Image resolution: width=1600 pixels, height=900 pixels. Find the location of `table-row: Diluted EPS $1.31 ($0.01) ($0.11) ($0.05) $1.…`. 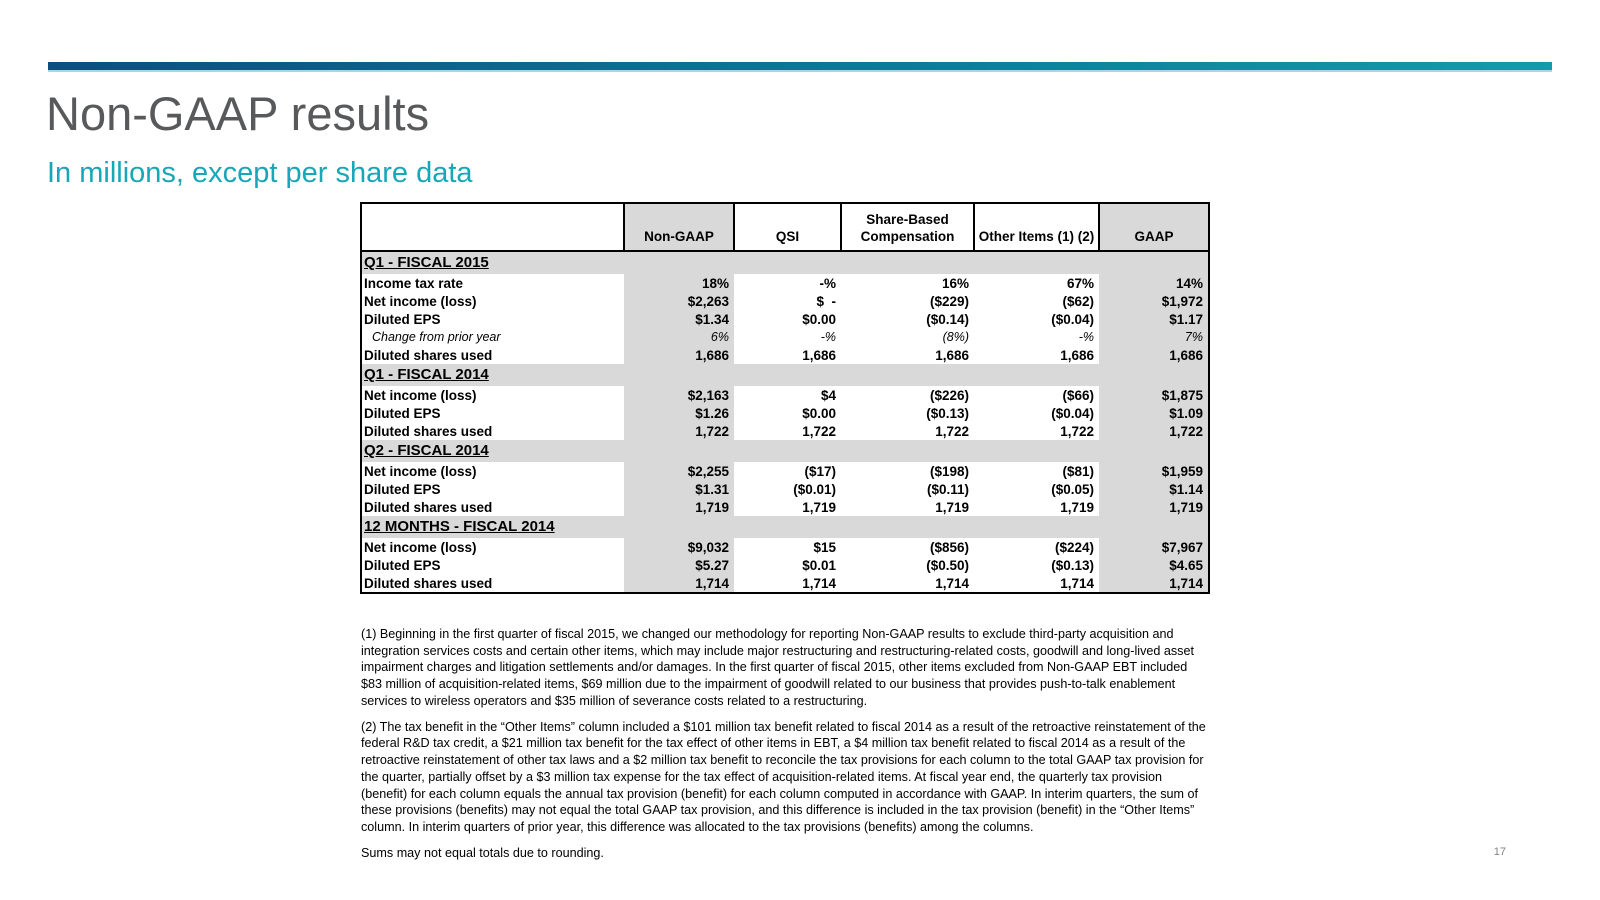

table-row: Diluted EPS $1.31 ($0.01) ($0.11) ($0.05) $1.… is located at coordinates (785, 489).